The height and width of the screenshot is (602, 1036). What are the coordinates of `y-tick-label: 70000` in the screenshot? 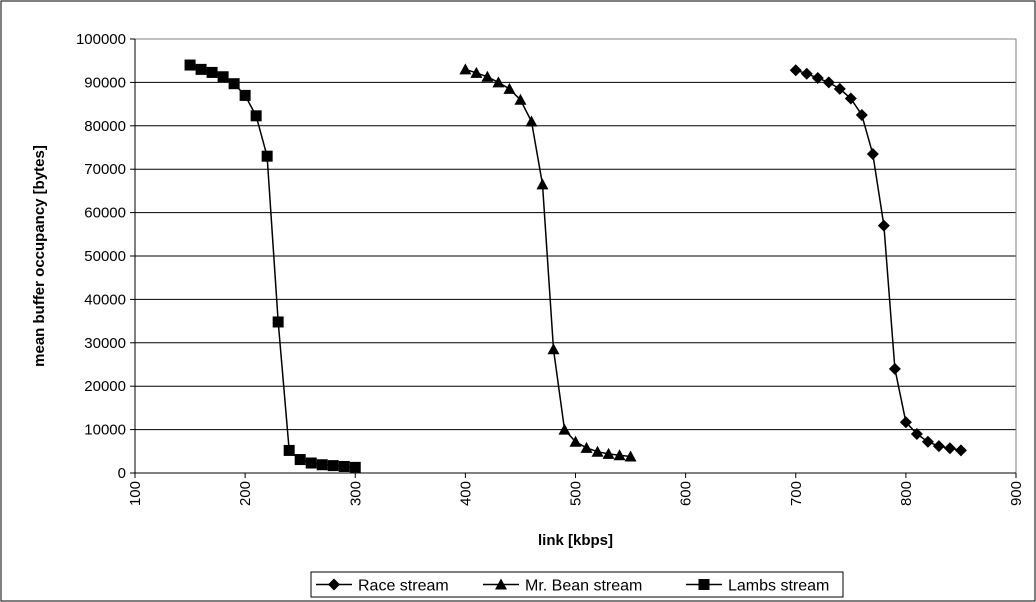 It's located at (105, 169).